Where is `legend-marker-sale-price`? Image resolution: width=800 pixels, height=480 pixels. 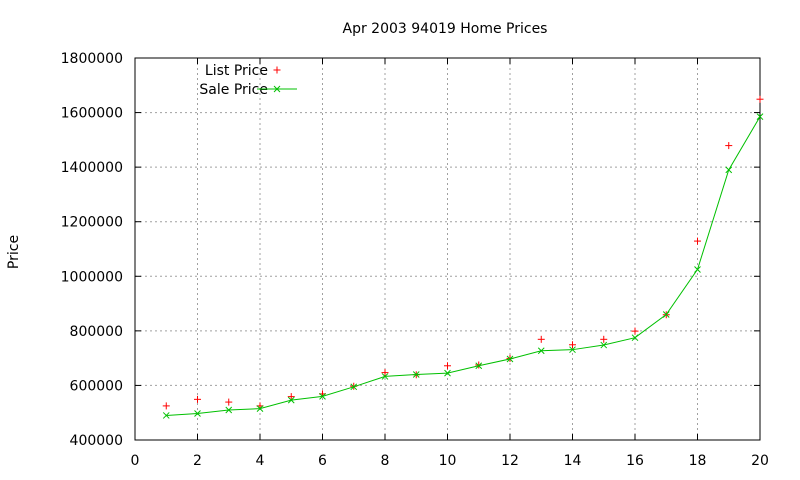 legend-marker-sale-price is located at coordinates (277, 89).